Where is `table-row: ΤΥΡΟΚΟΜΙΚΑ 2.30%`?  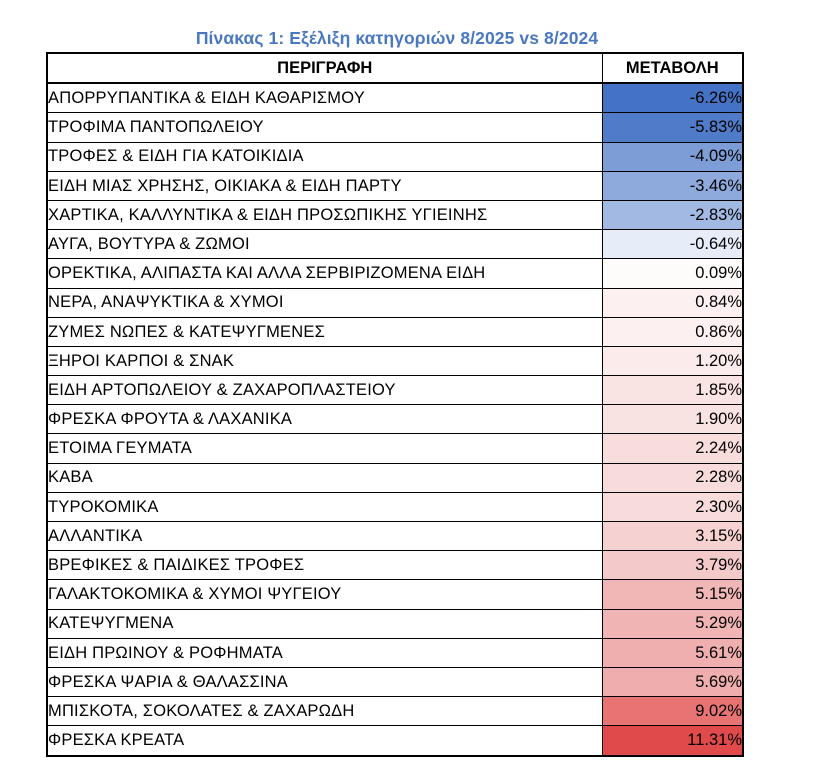
table-row: ΤΥΡΟΚΟΜΙΚΑ 2.30% is located at coordinates (395, 507).